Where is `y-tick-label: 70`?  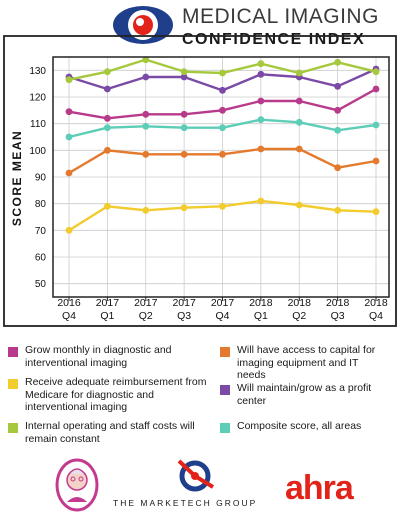
y-tick-label: 70 is located at coordinates (41, 231).